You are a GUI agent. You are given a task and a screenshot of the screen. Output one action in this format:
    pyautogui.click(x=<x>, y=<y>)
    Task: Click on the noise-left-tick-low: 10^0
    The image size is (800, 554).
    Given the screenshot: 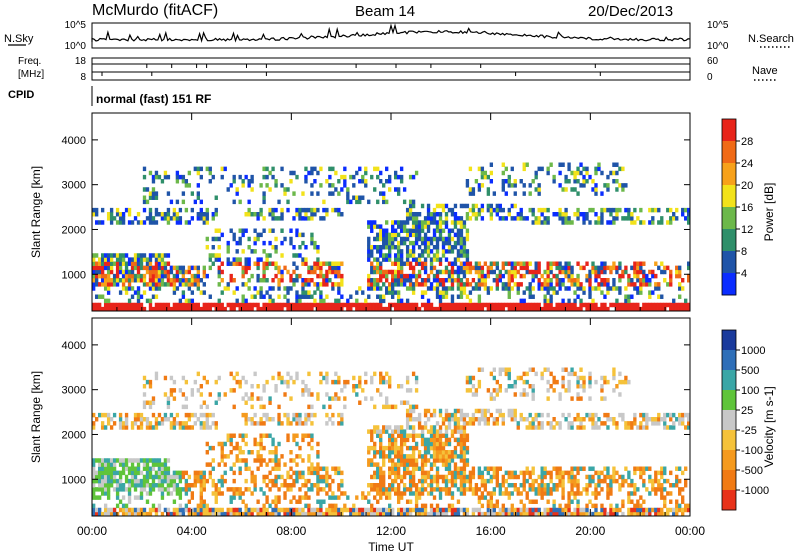 What is the action you would take?
    pyautogui.click(x=76, y=46)
    